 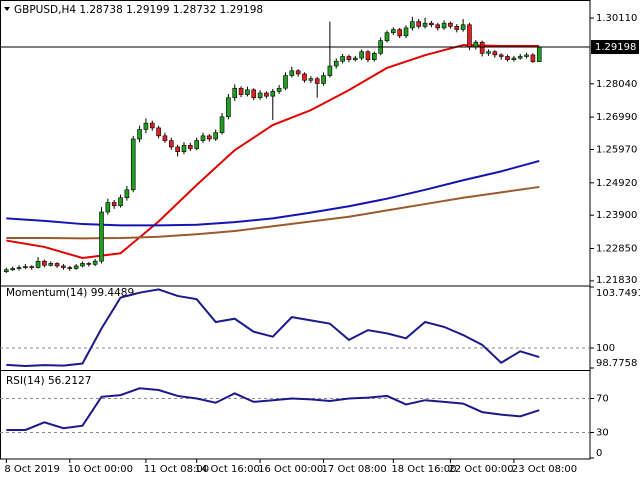 I want to click on y-tick-label: 100, so click(x=605, y=348).